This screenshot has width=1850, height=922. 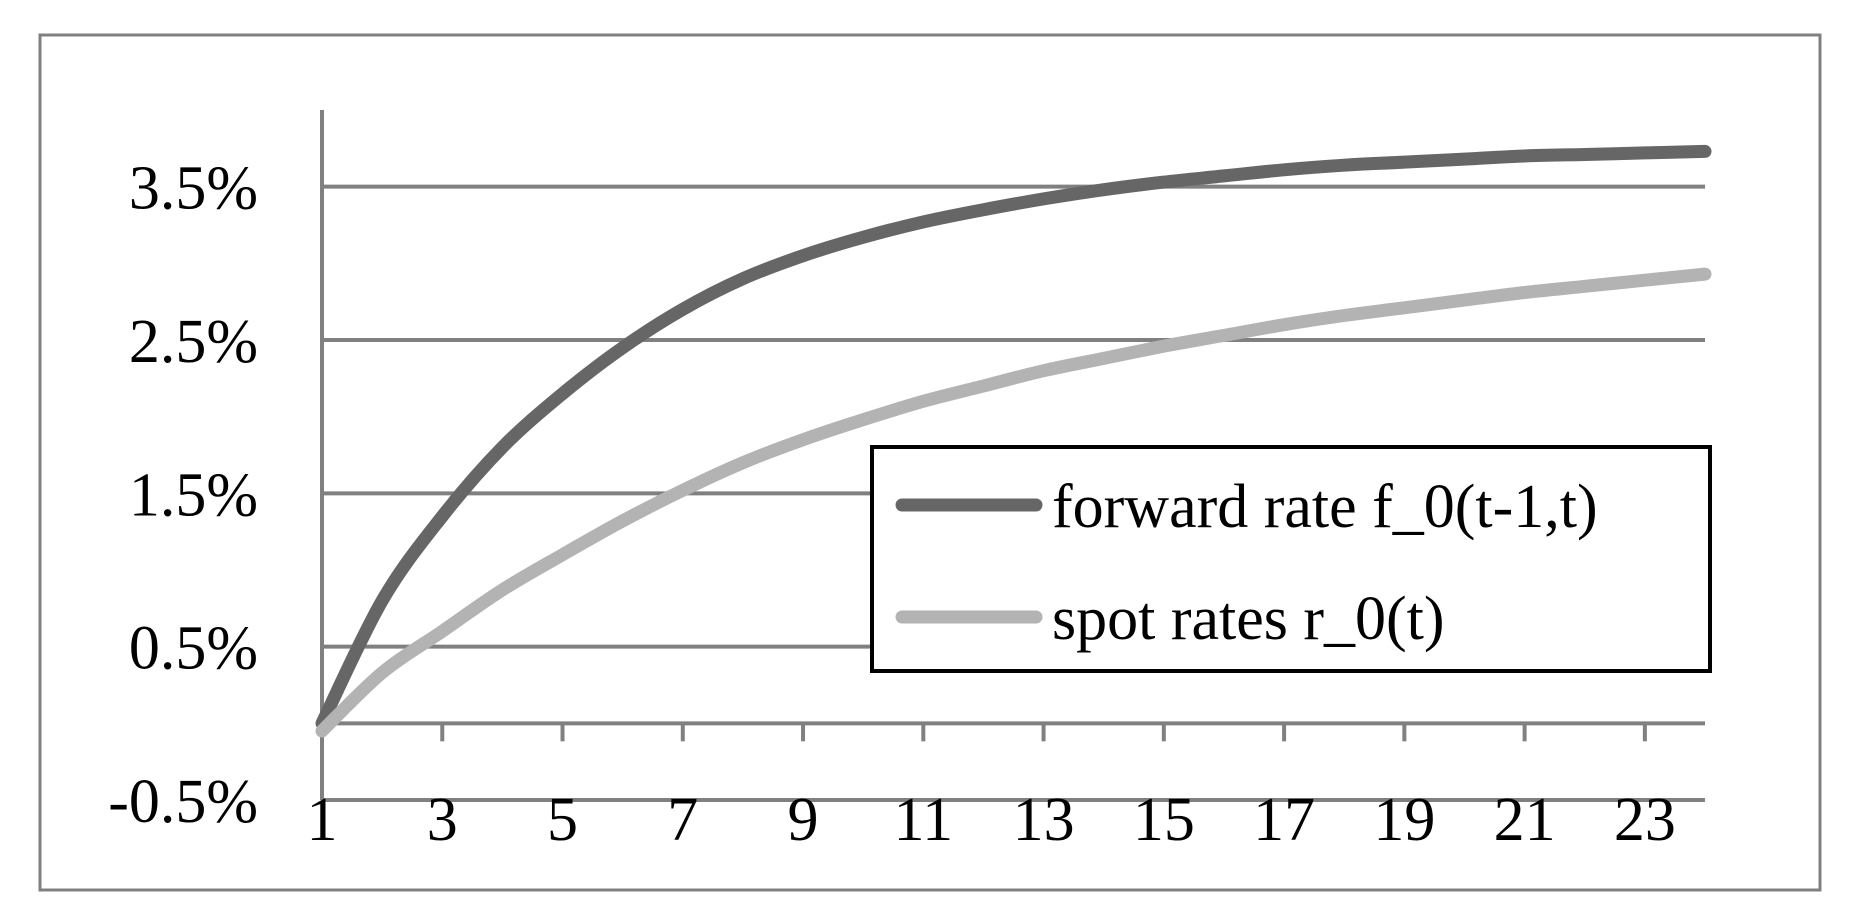 I want to click on x-tick-label: 1, so click(x=322, y=820).